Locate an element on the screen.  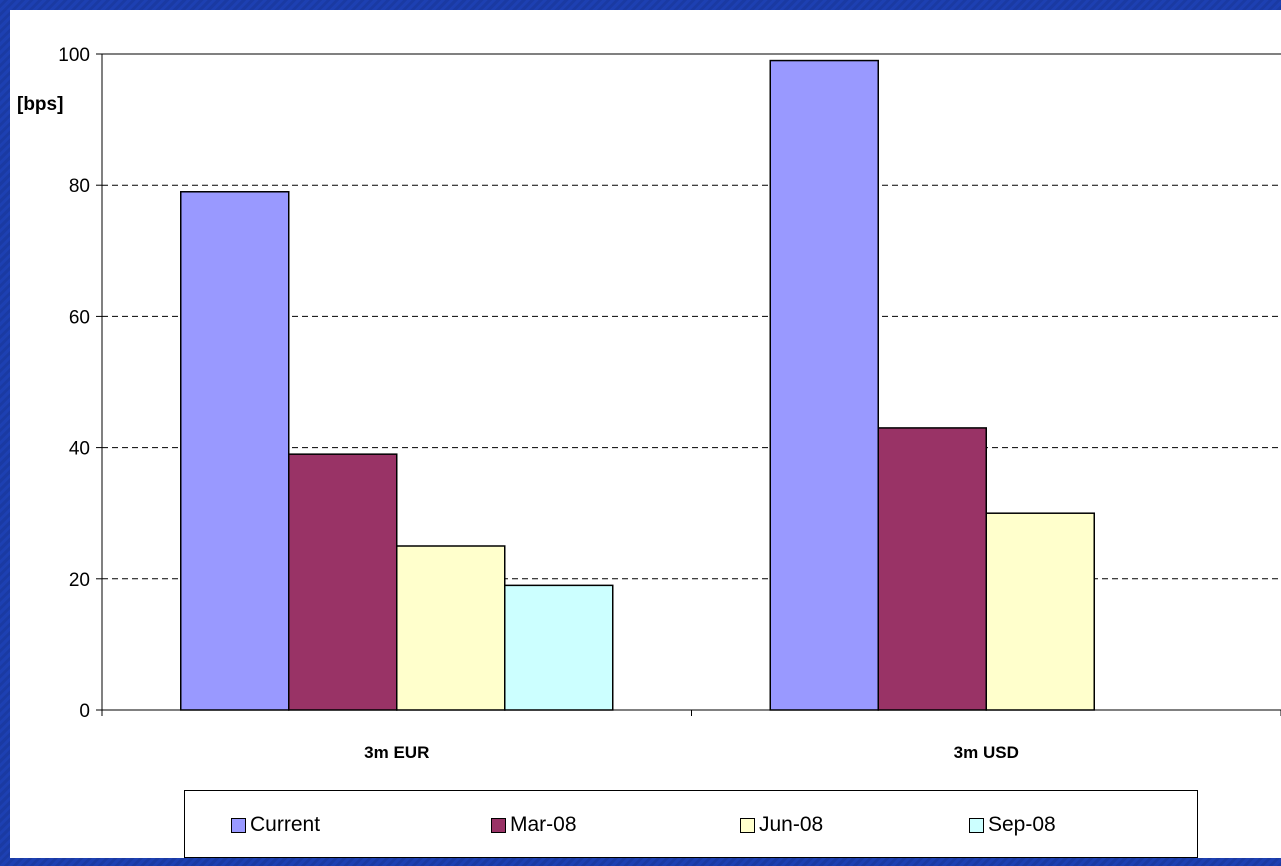
y-tick-label: 20 is located at coordinates (79, 580).